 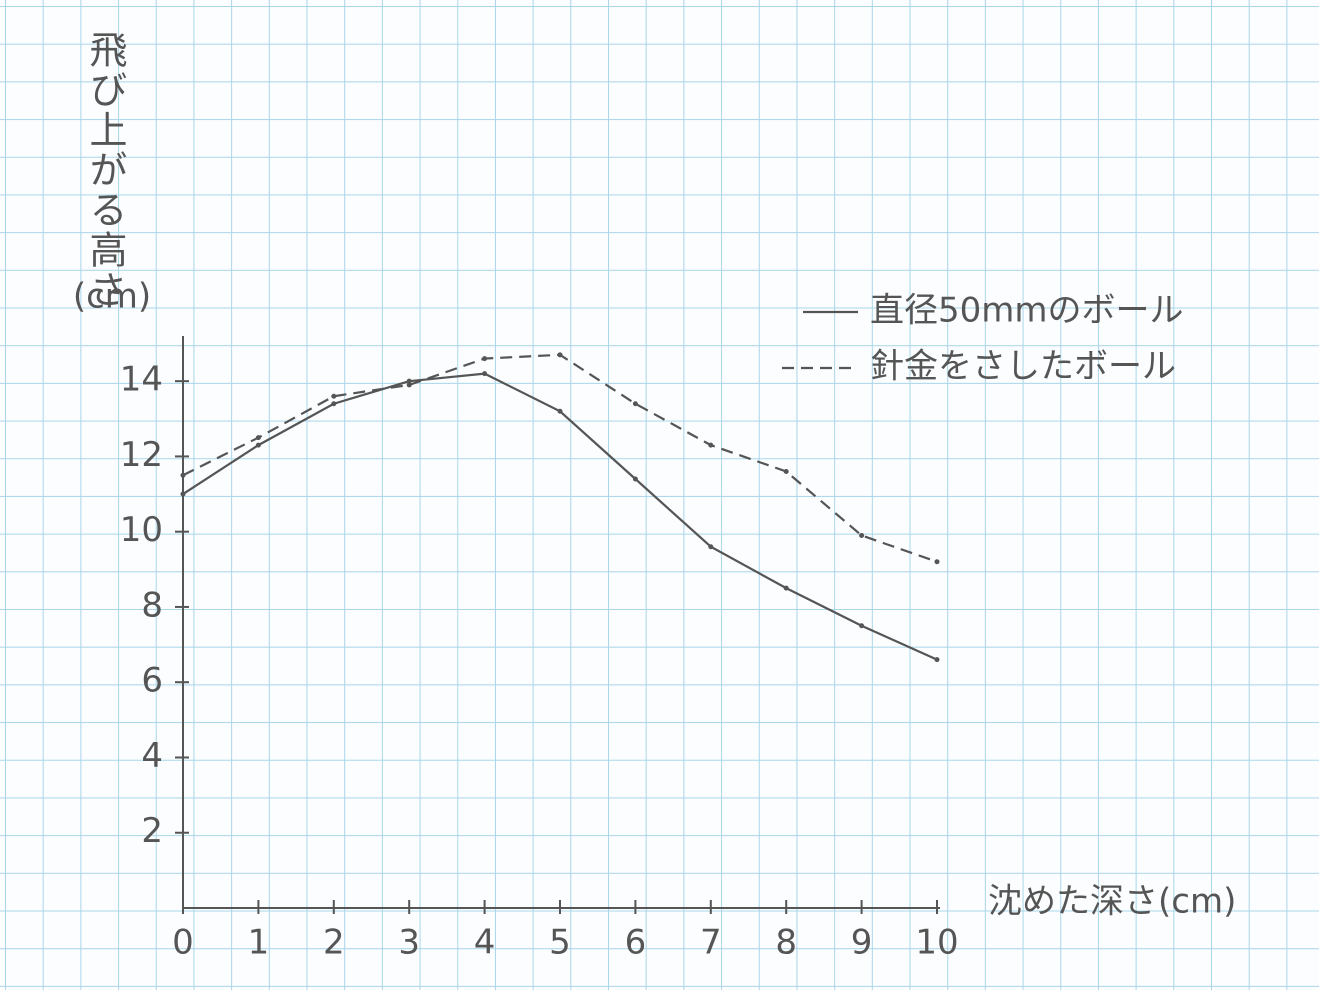 What do you see at coordinates (259, 943) in the screenshot?
I see `x-tick-label: 1` at bounding box center [259, 943].